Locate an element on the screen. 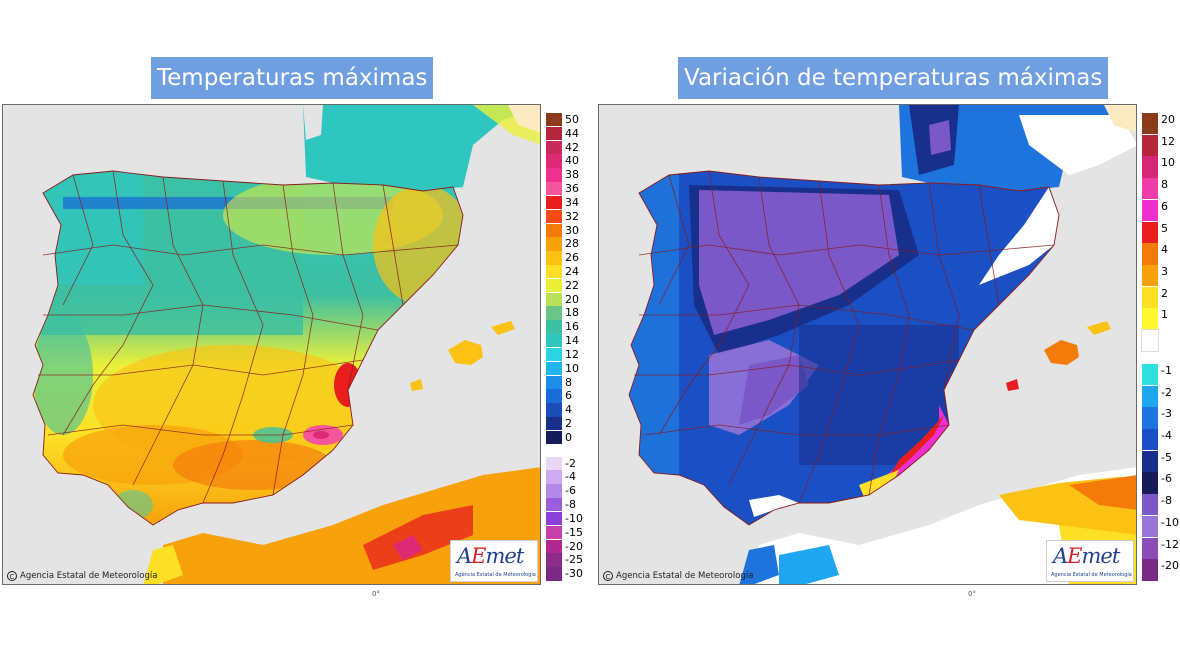 The image size is (1180, 664). copyright-credit: C Agencia Estatal de Meteorología is located at coordinates (82, 576).